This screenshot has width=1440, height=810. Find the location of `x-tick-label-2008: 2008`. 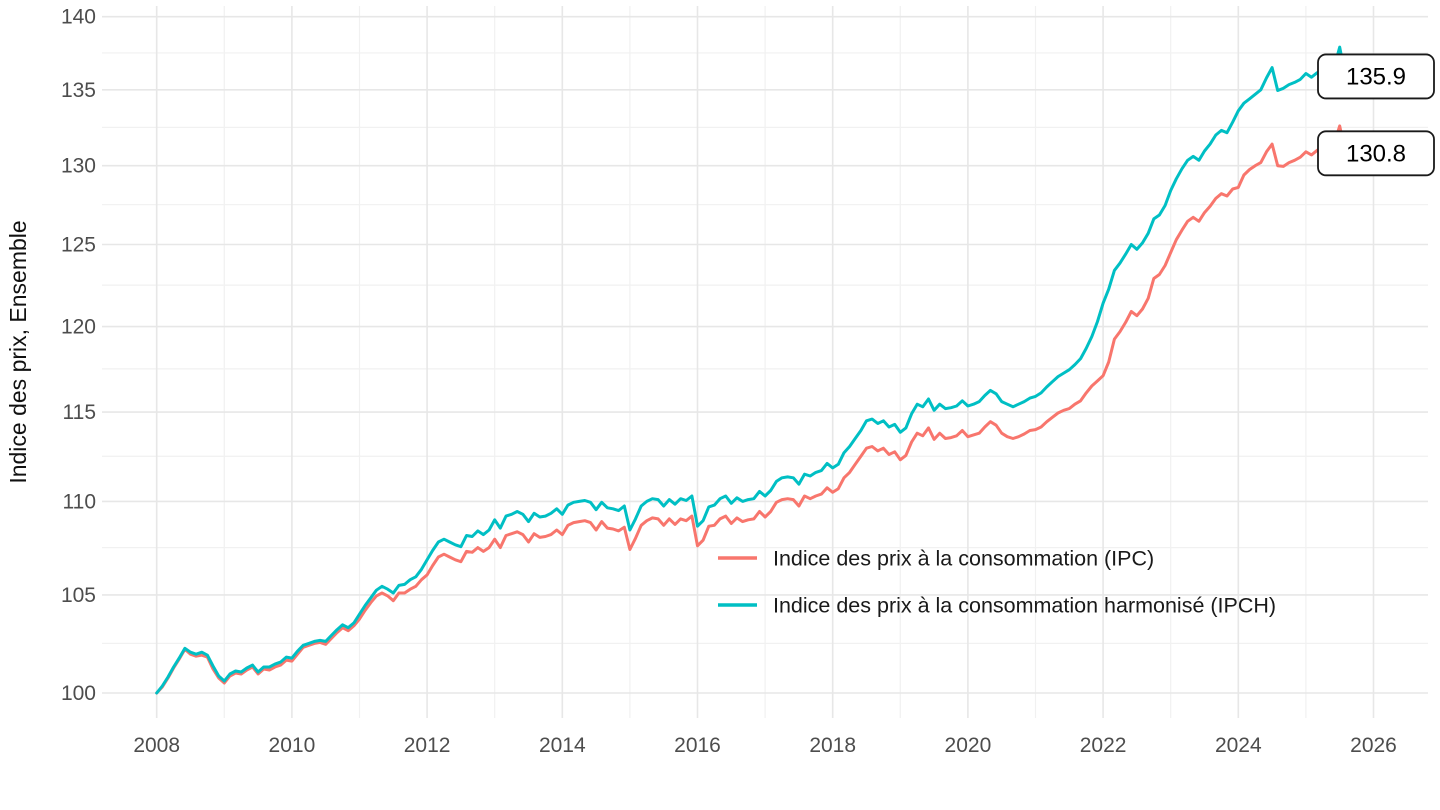

x-tick-label-2008: 2008 is located at coordinates (156, 745).